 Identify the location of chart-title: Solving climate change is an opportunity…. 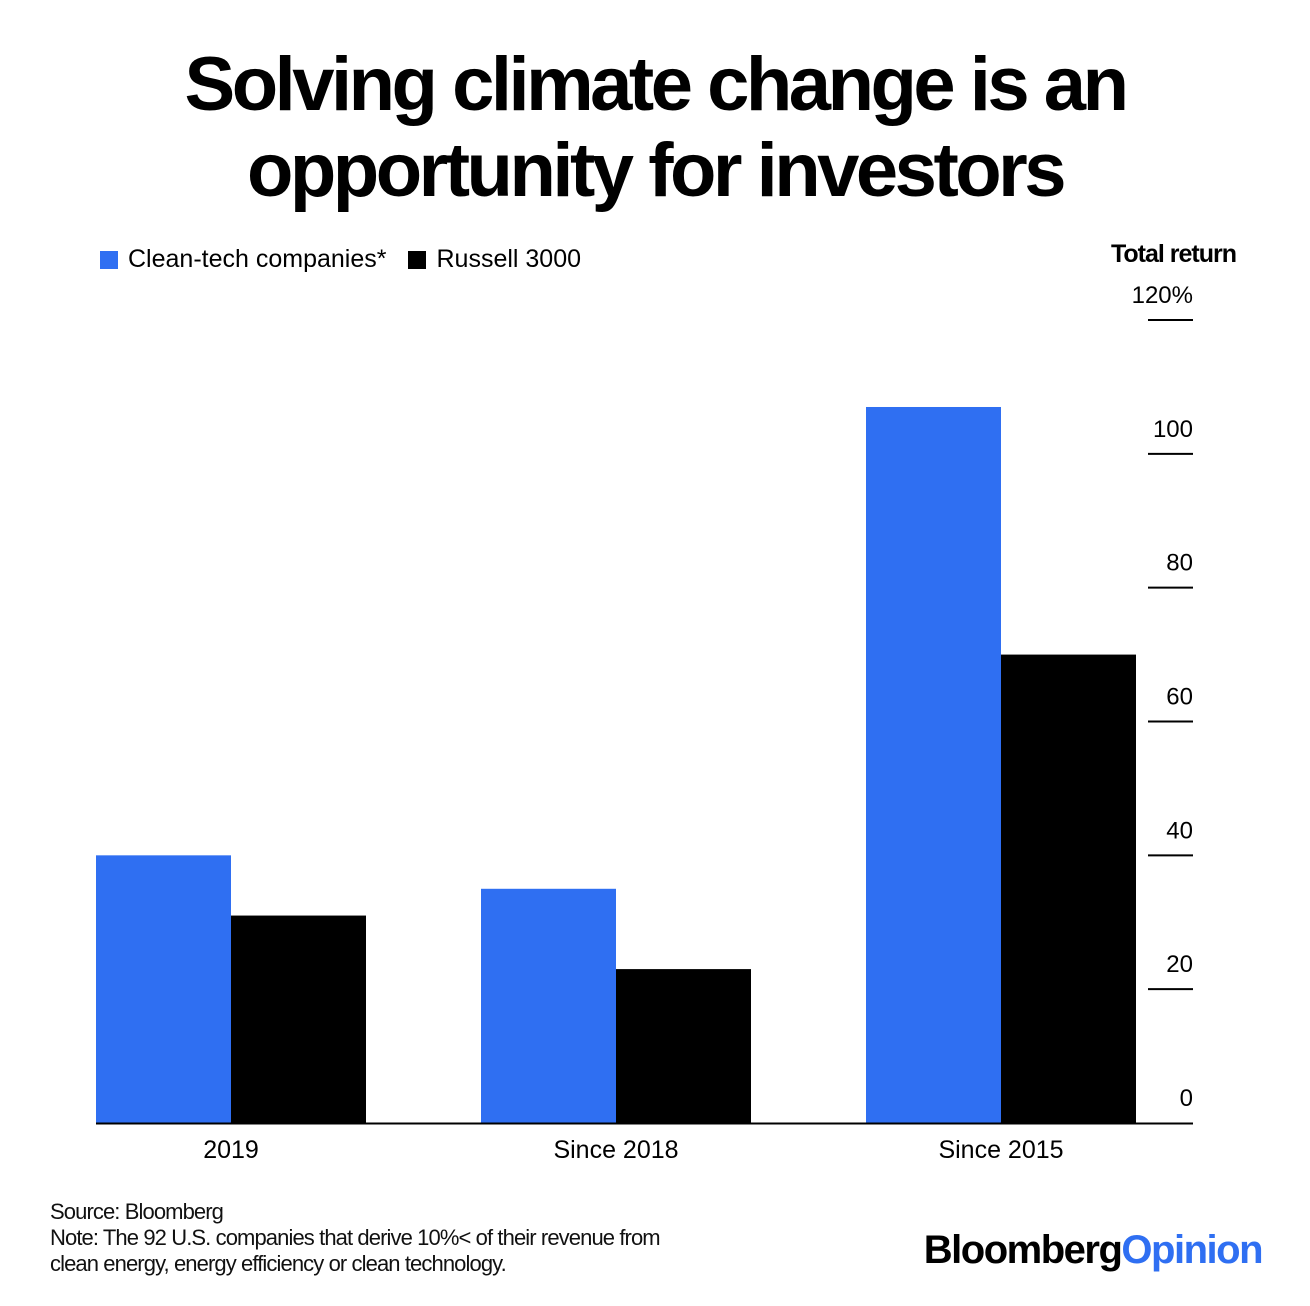
(655, 128).